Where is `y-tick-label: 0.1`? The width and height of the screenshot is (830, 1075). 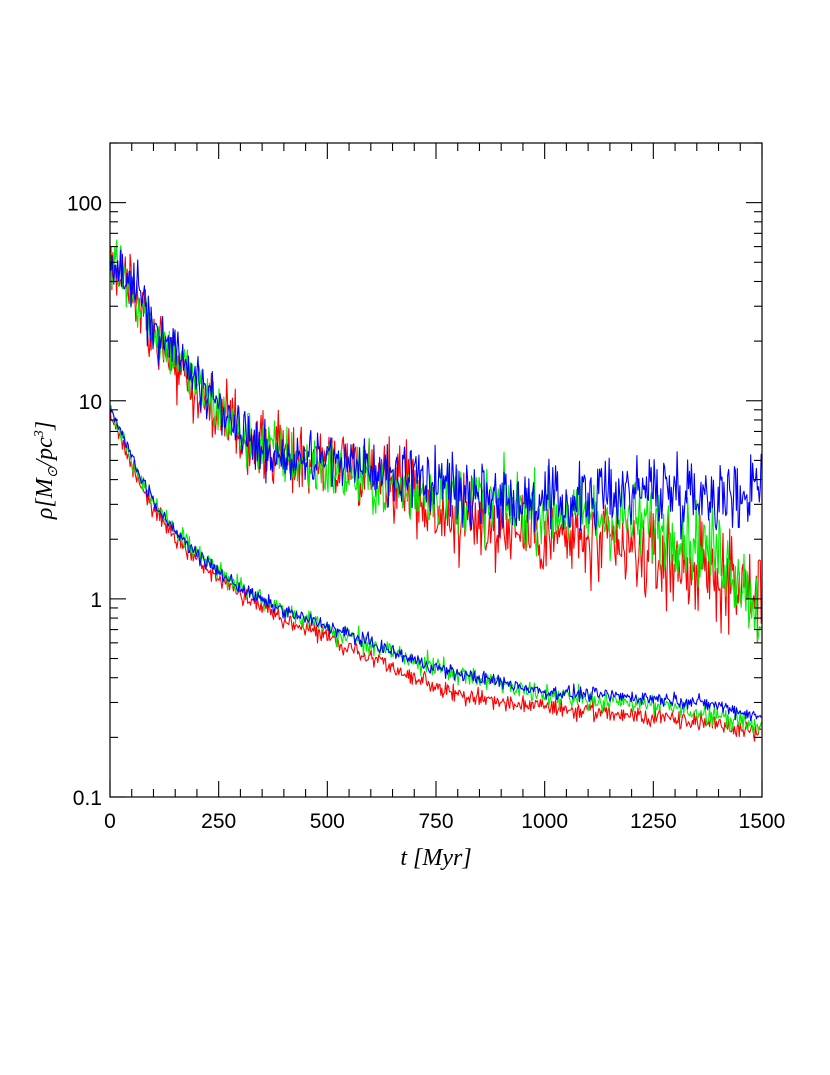
y-tick-label: 0.1 is located at coordinates (87, 798).